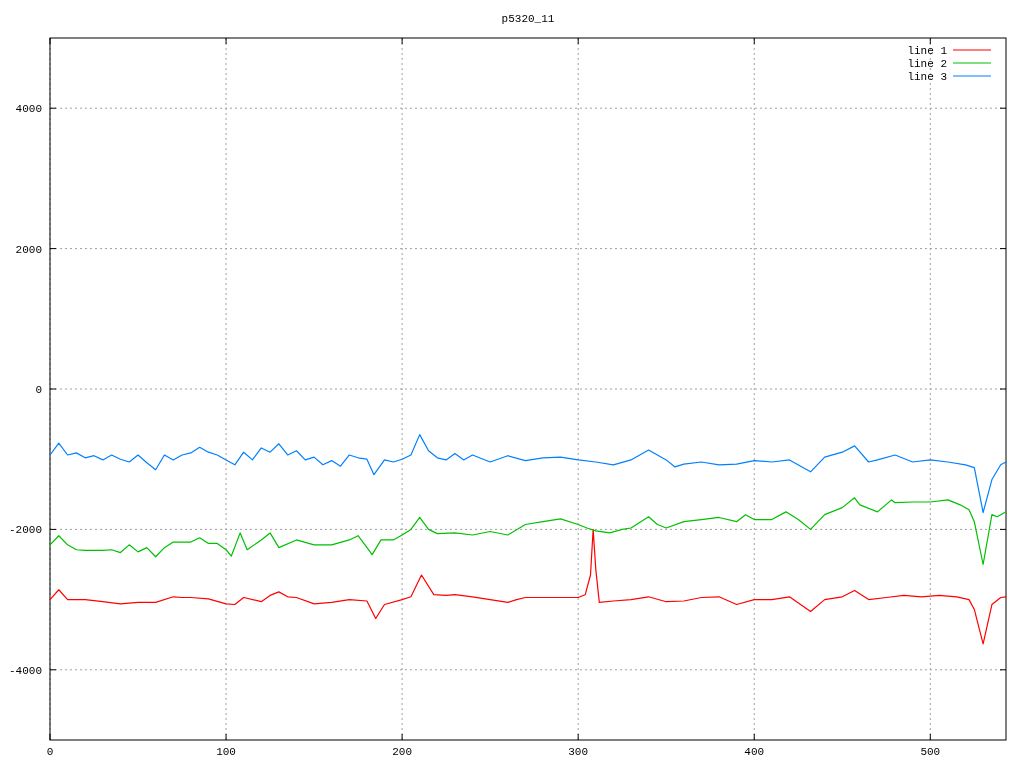 The height and width of the screenshot is (768, 1024). I want to click on y-tick-label: 2000, so click(28, 249).